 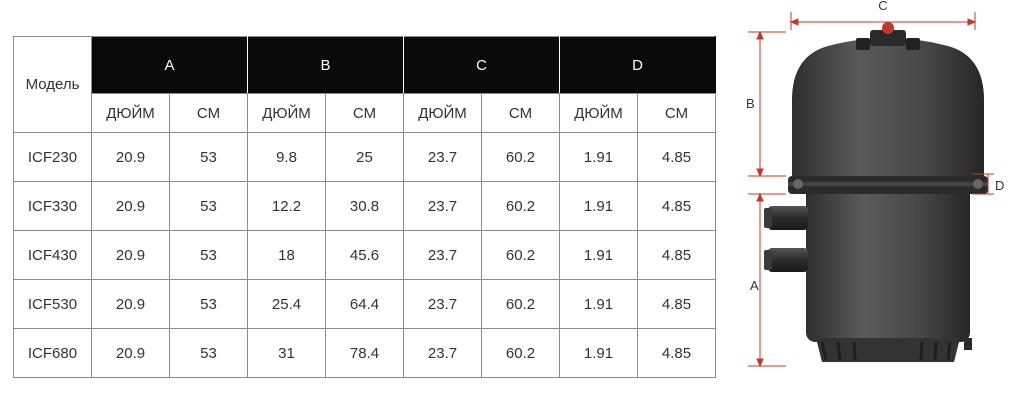 What do you see at coordinates (750, 103) in the screenshot?
I see `dimension-label-b: B` at bounding box center [750, 103].